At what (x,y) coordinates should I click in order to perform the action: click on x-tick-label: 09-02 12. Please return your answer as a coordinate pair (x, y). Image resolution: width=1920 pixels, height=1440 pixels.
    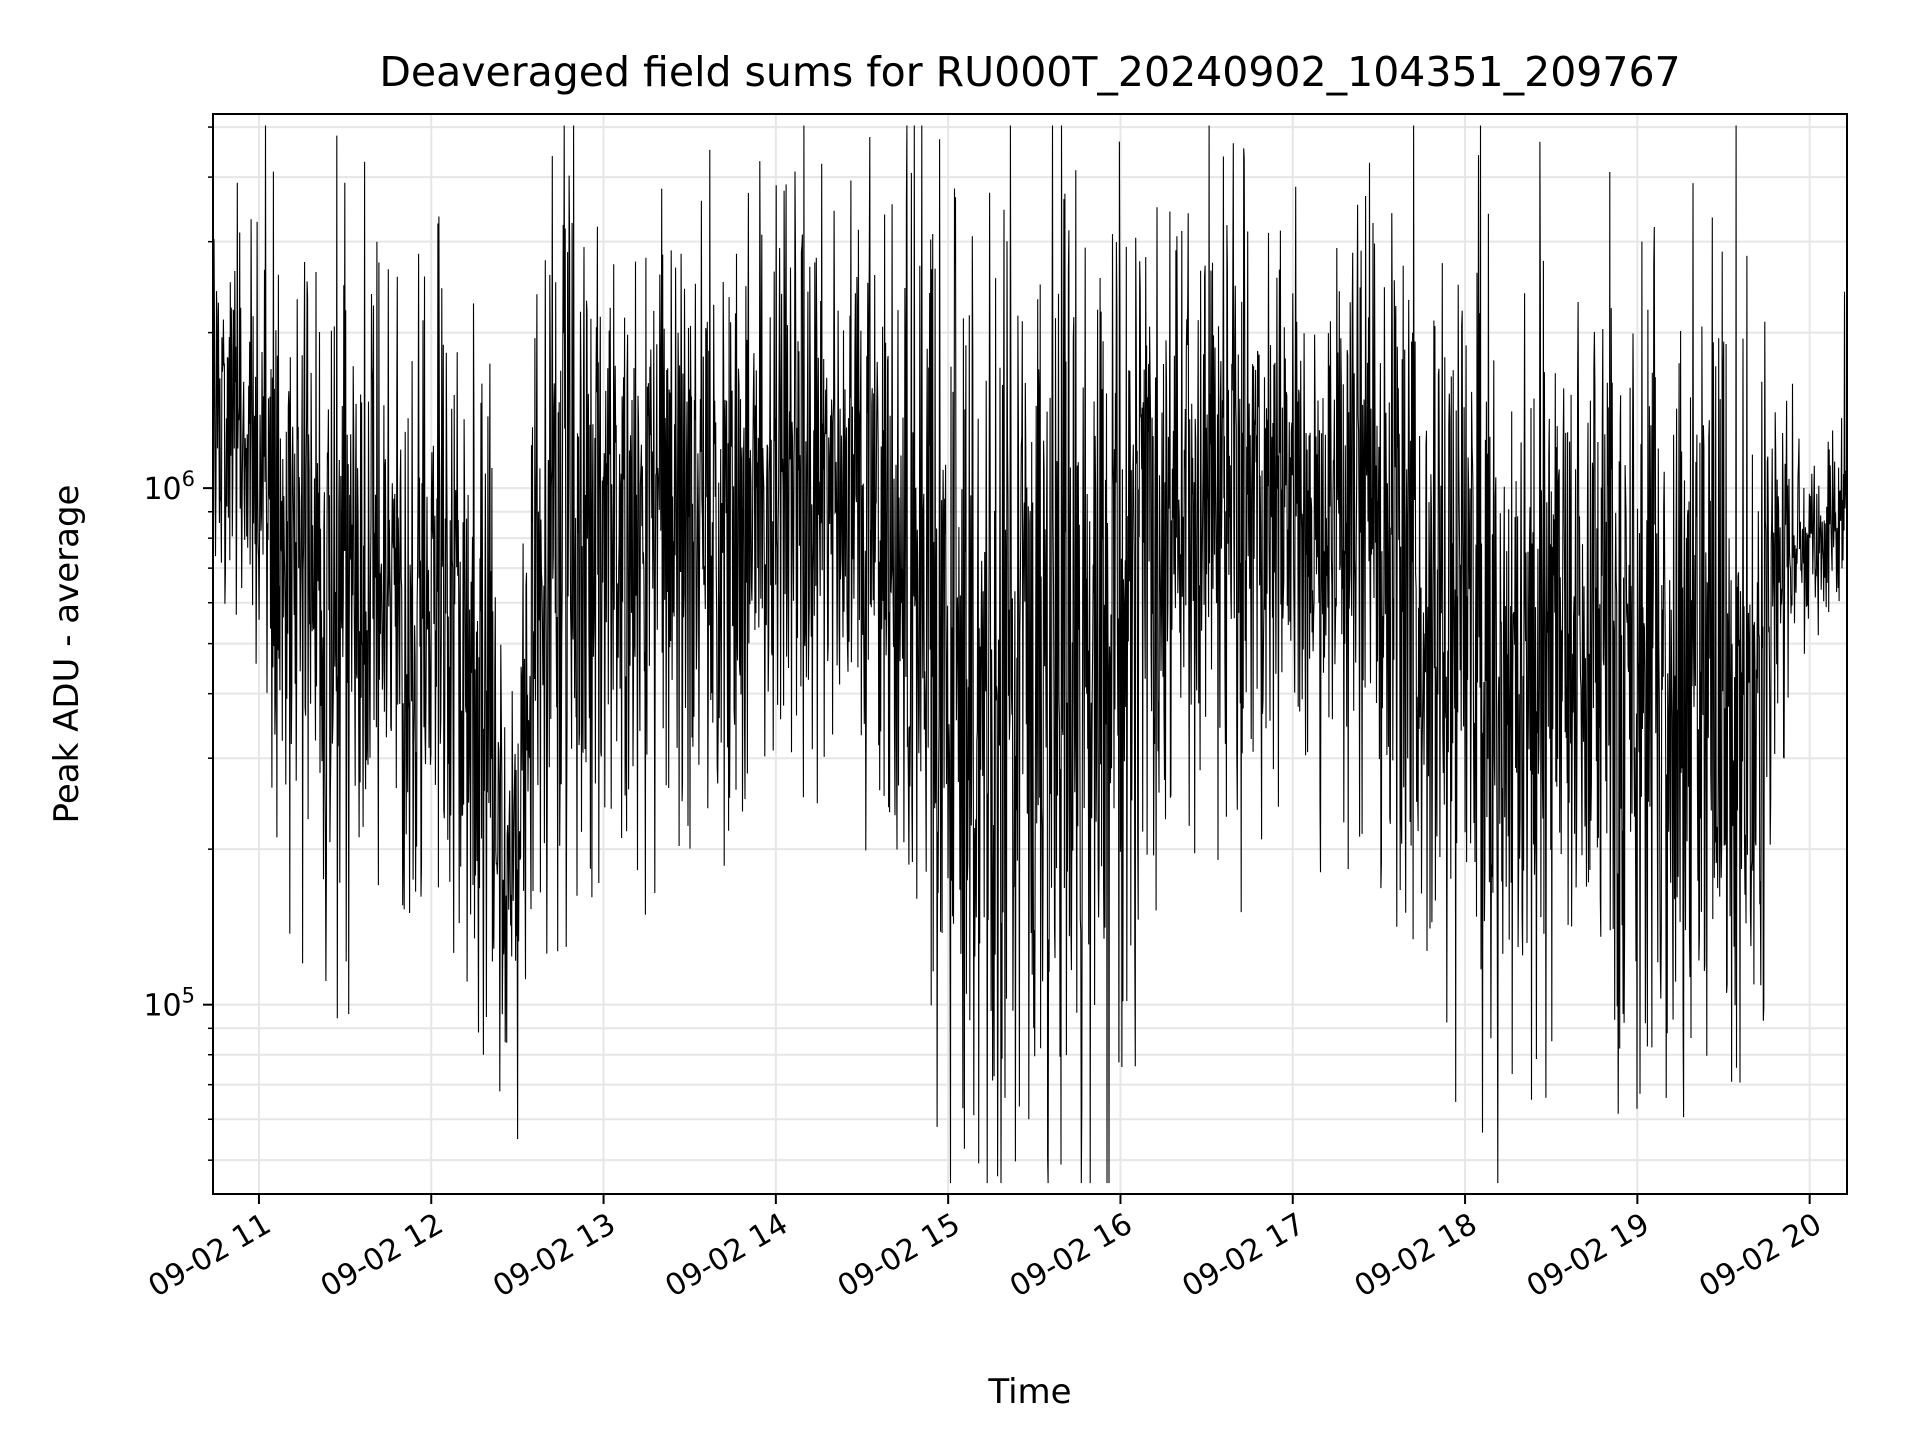
    Looking at the image, I should click on (382, 1256).